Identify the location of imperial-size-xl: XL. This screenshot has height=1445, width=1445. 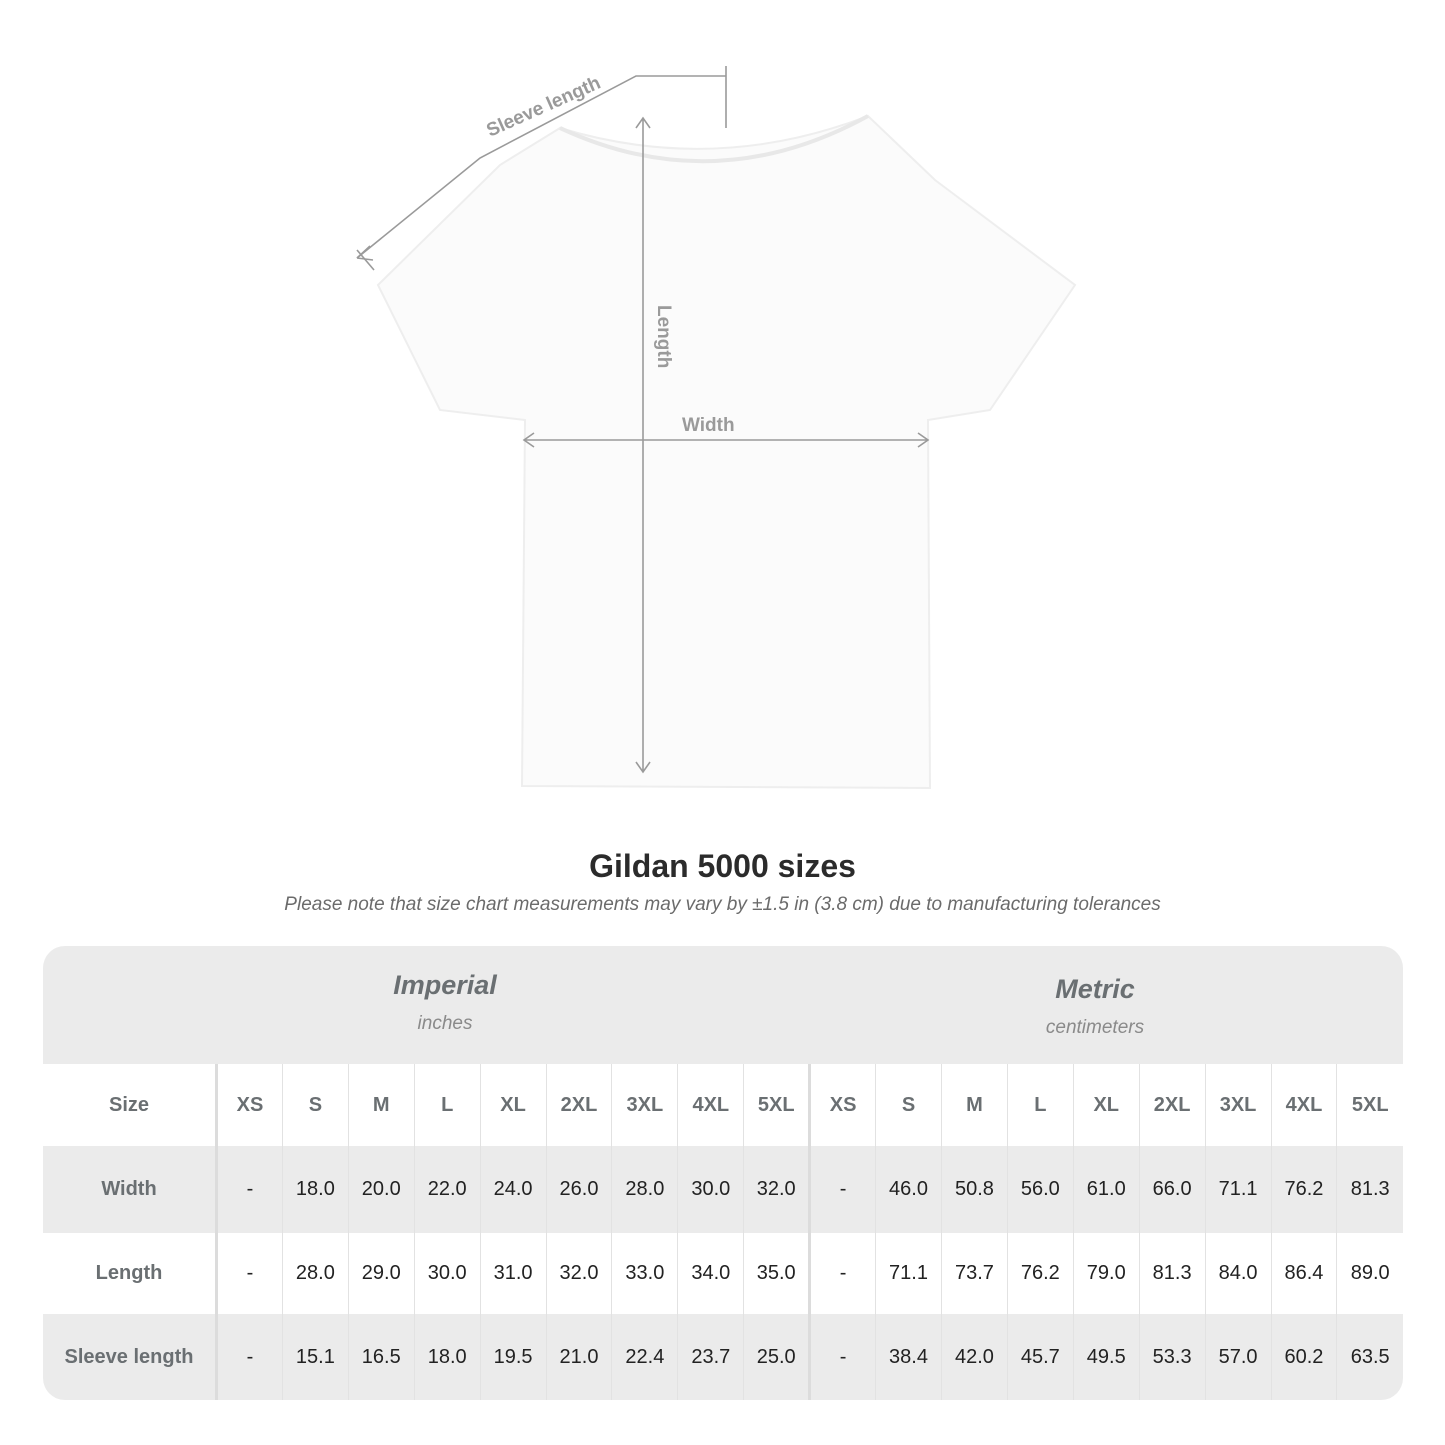
(513, 1105).